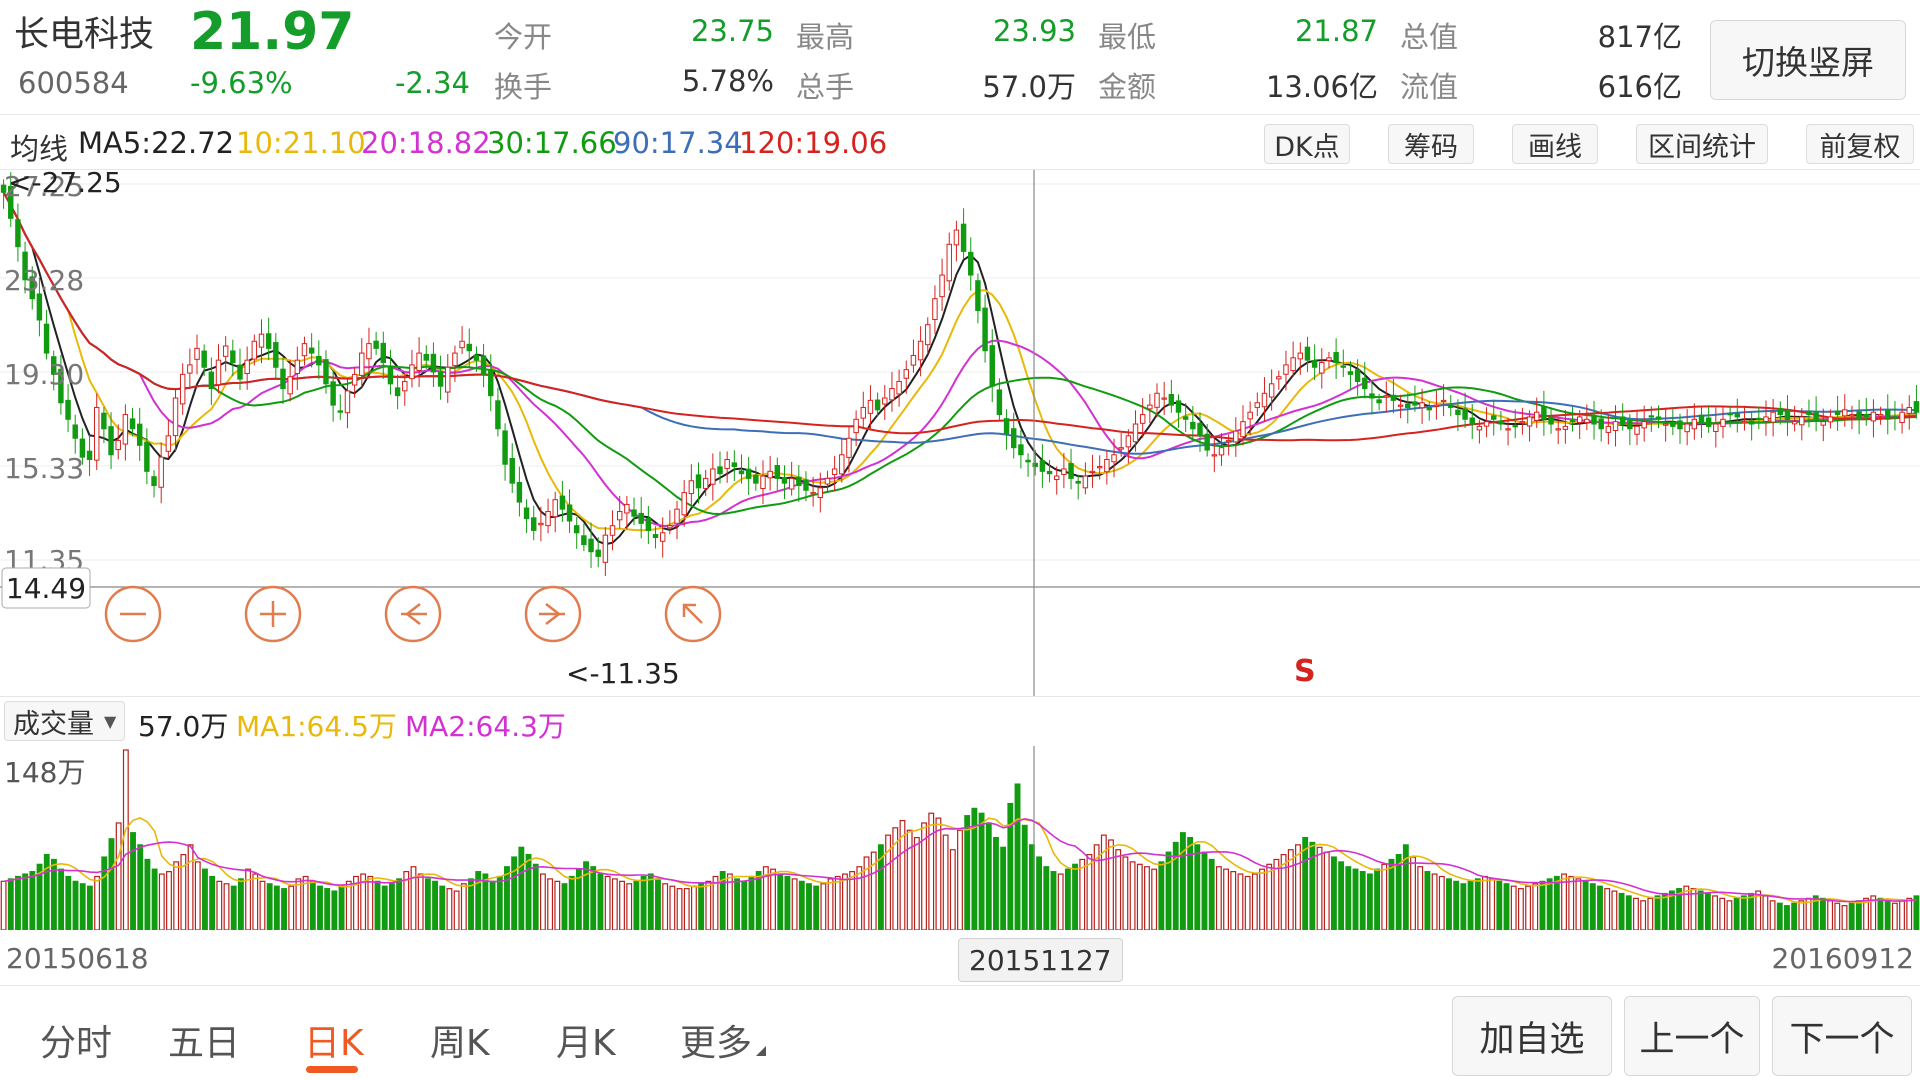  What do you see at coordinates (1307, 144) in the screenshot?
I see `dk-point-button: DK点` at bounding box center [1307, 144].